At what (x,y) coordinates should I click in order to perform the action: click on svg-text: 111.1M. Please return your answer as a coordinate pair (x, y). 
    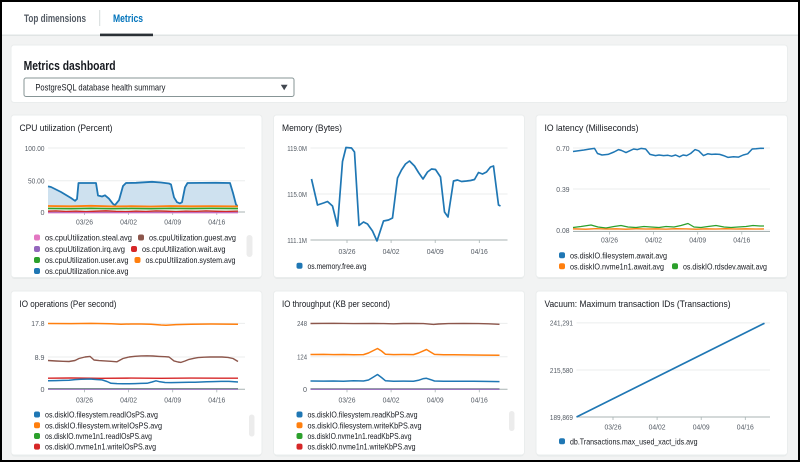
    Looking at the image, I should click on (297, 240).